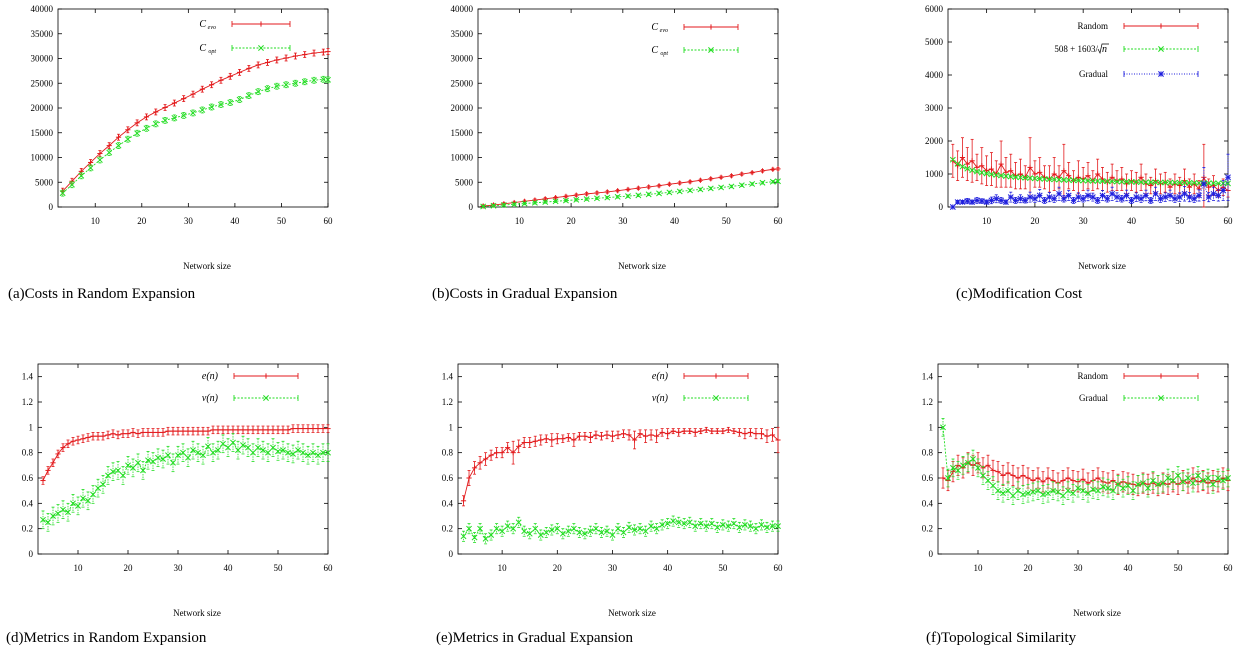  I want to click on y-tick-label: 4000, so click(934, 75).